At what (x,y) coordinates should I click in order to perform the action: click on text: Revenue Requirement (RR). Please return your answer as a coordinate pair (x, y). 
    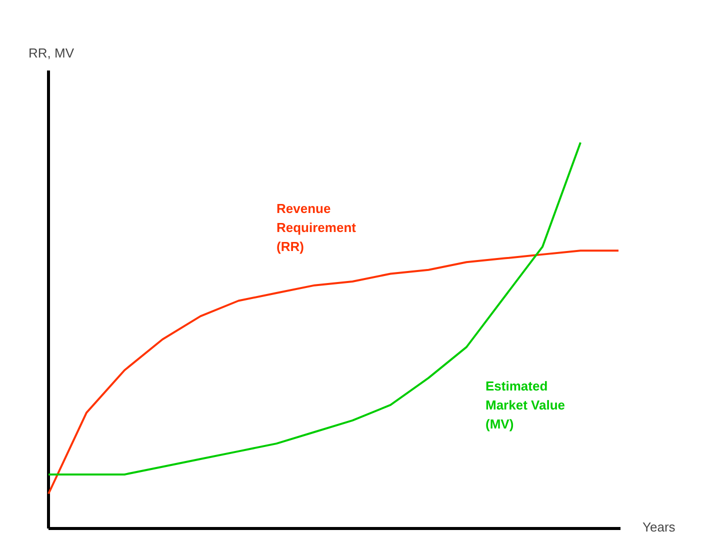
    Looking at the image, I should click on (316, 227).